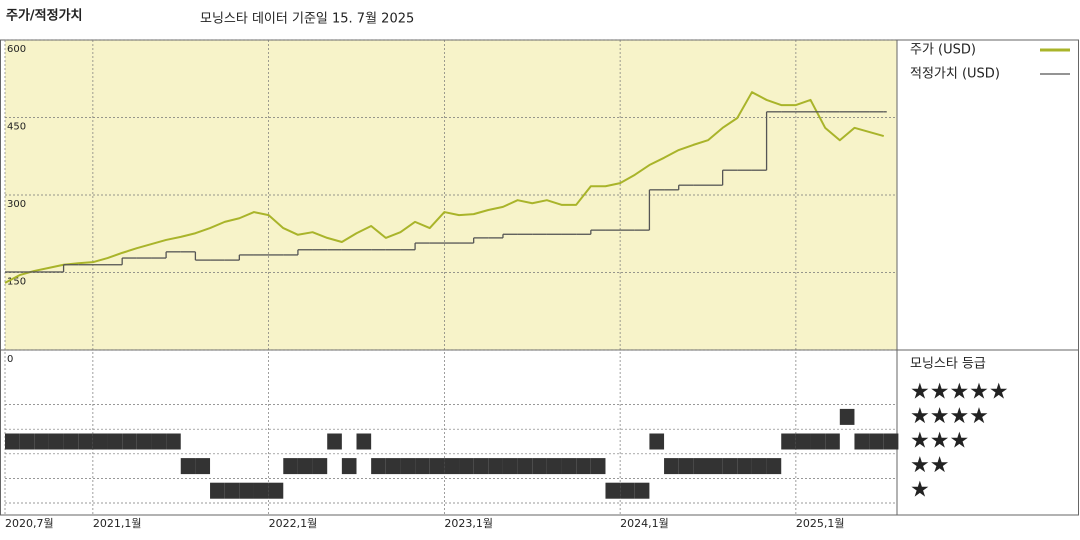  What do you see at coordinates (307, 19) in the screenshot?
I see `chart-subtitle: 모닝스타 데이터 기준일 15. 7월 2025` at bounding box center [307, 19].